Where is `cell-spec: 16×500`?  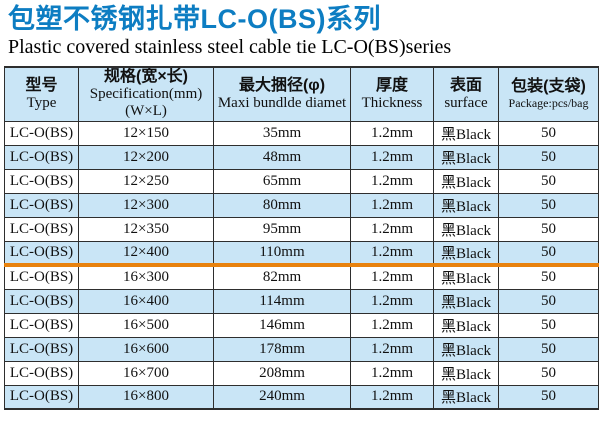
cell-spec: 16×500 is located at coordinates (146, 325).